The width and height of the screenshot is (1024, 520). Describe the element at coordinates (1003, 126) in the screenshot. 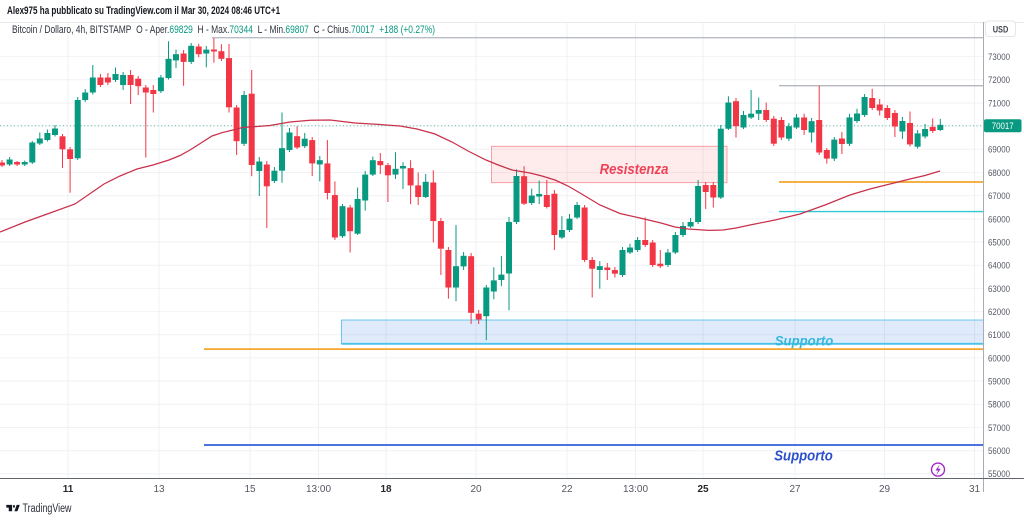

I see `svg-text: 70017` at that location.